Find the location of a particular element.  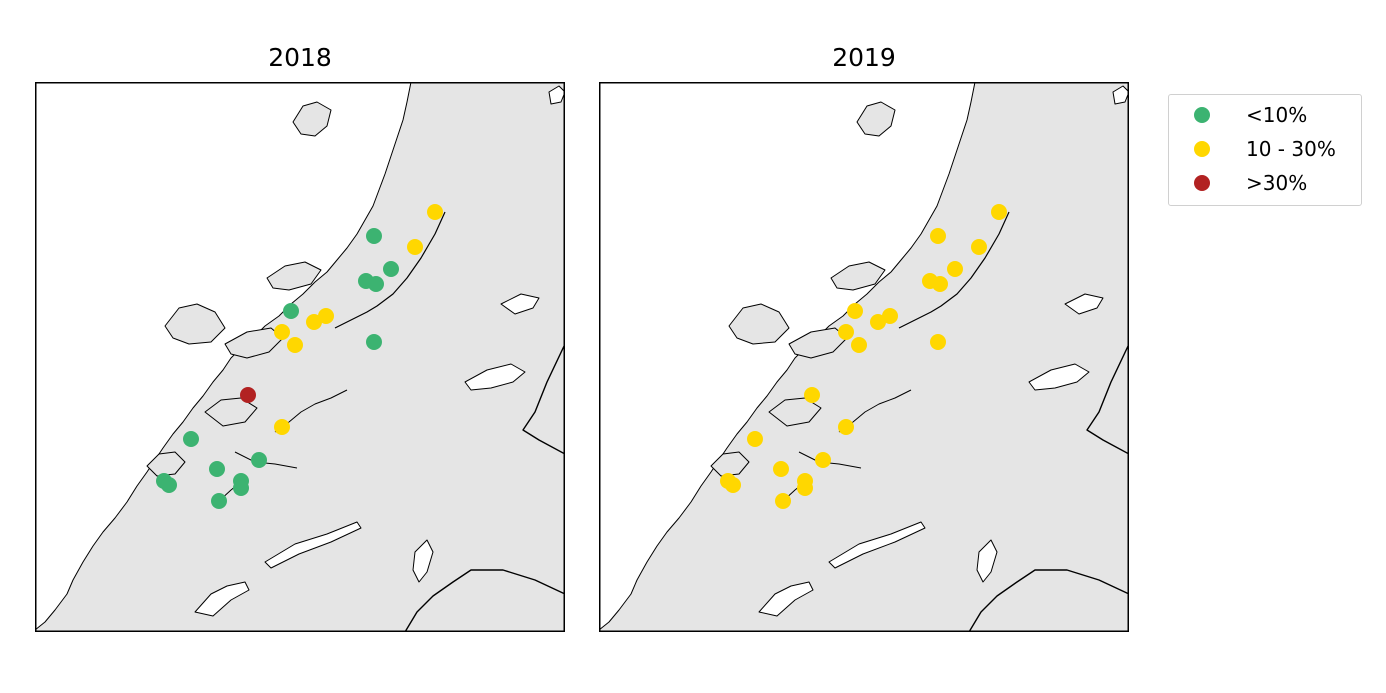

legend-marker-low is located at coordinates (1202, 115).